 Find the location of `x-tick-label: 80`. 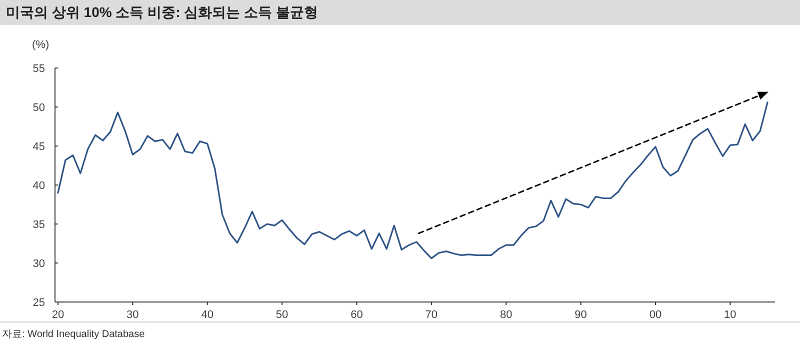

x-tick-label: 80 is located at coordinates (506, 315).